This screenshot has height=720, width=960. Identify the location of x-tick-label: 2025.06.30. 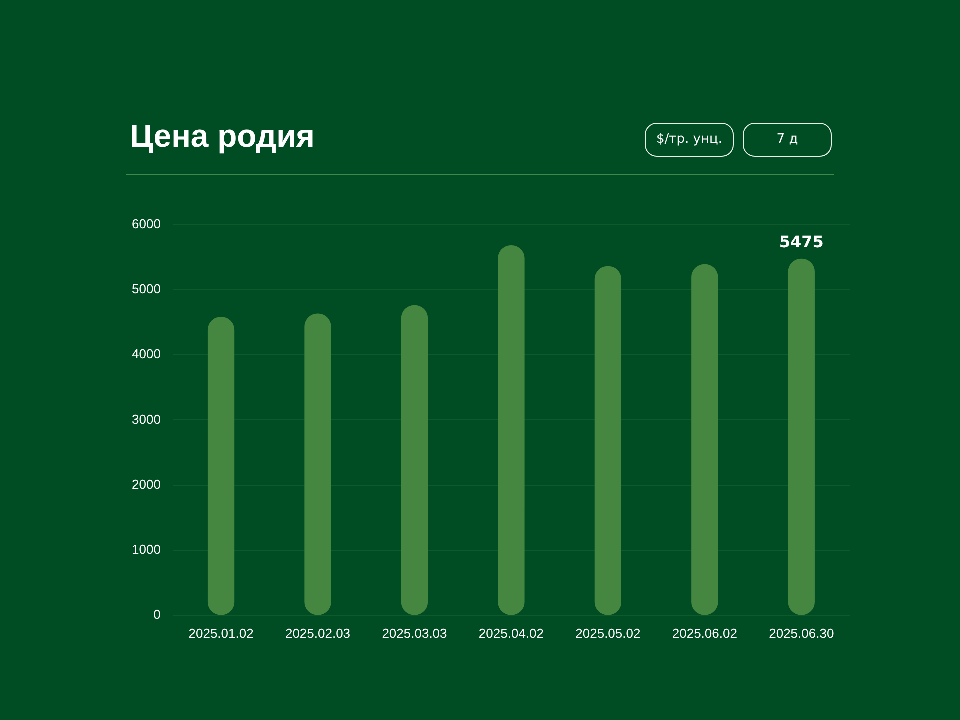
(801, 633).